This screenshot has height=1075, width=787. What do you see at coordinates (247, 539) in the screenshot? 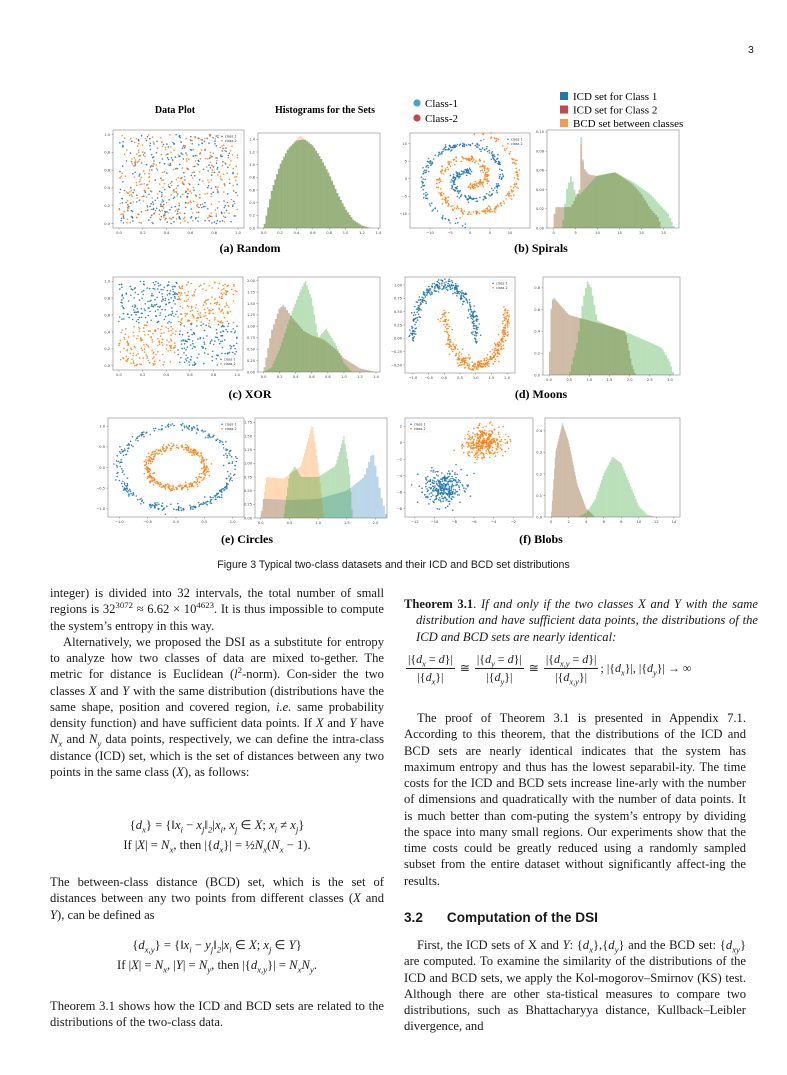
I see `subfigure-caption: (e) Circles` at bounding box center [247, 539].